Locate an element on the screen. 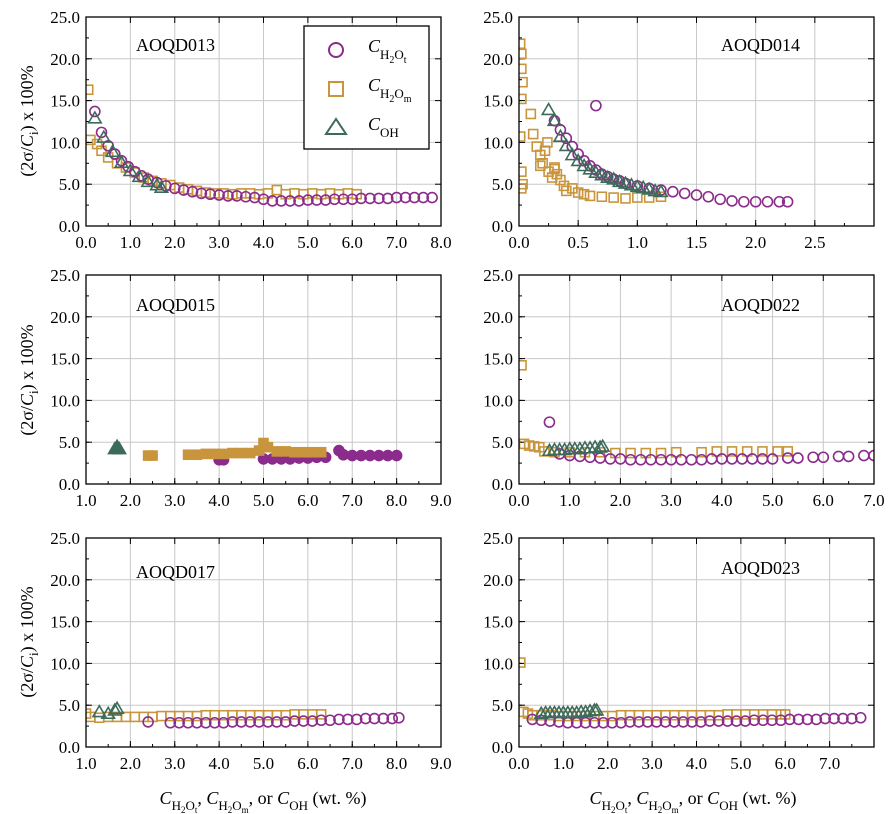 This screenshot has height=814, width=890. legend-box is located at coordinates (366, 87).